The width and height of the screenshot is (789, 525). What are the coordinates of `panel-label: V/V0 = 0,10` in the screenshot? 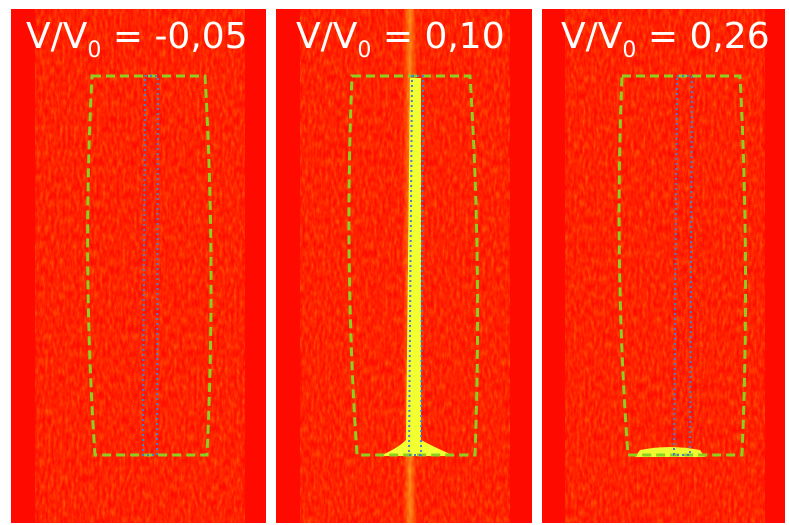 It's located at (400, 39).